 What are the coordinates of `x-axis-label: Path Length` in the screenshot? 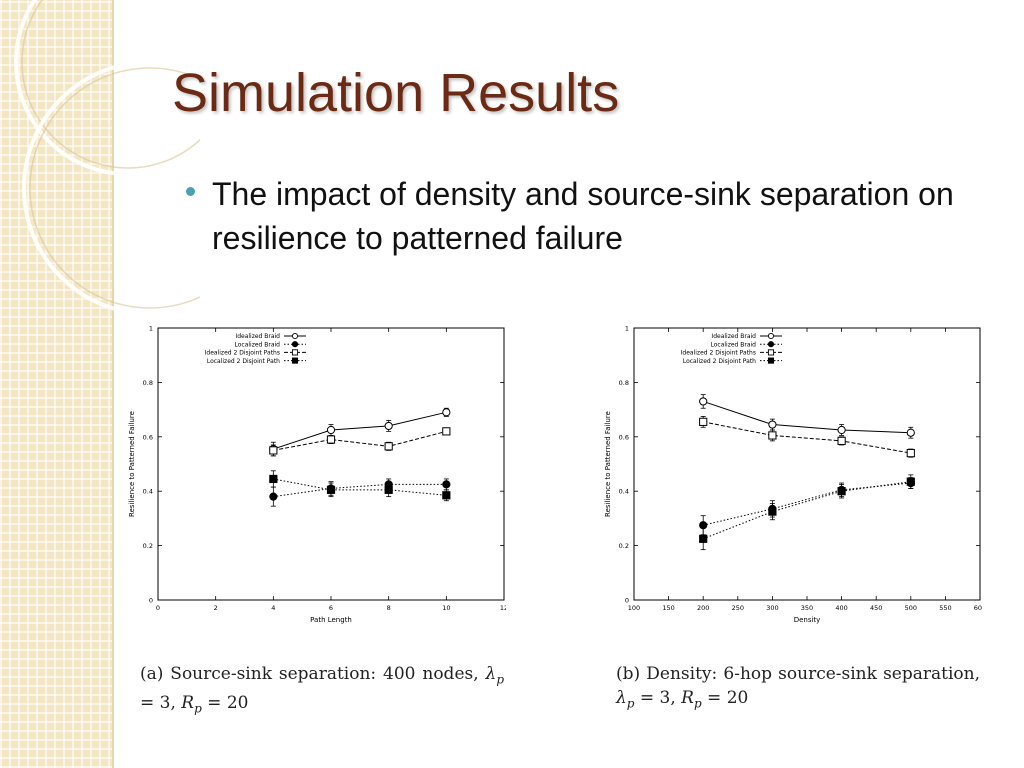 It's located at (331, 620).